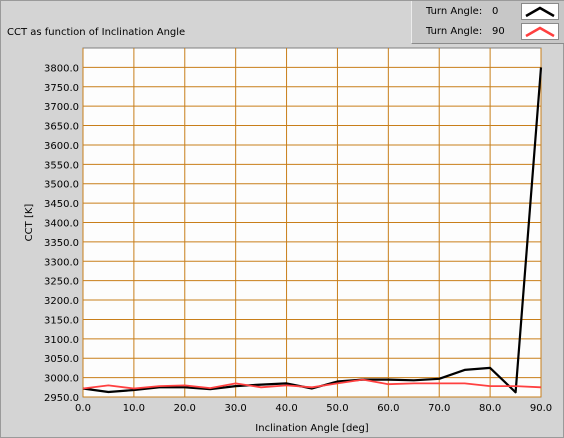  Describe the element at coordinates (488, 32) in the screenshot. I see `legend-entry-series-1: Turn Angle: 90` at that location.